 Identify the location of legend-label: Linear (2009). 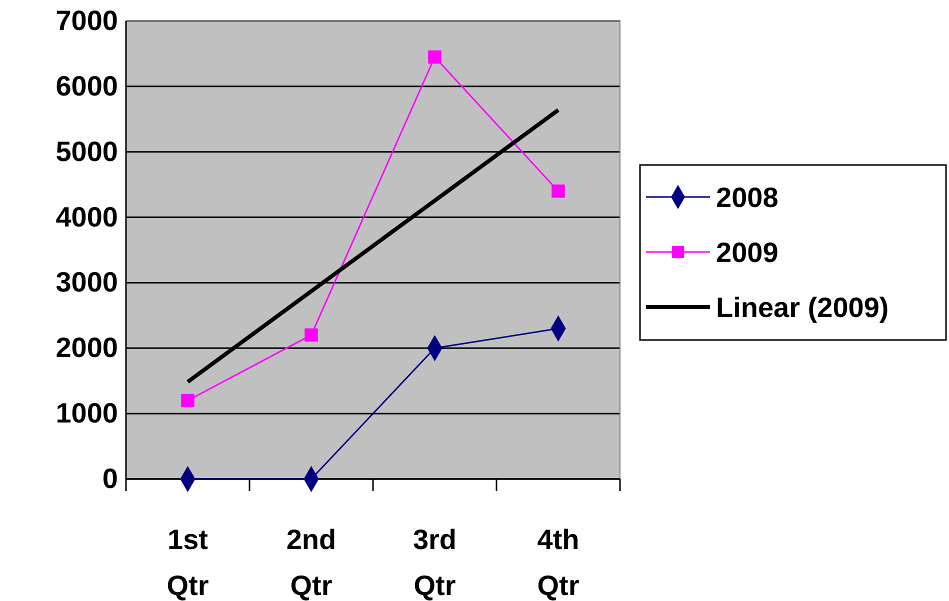
(802, 307).